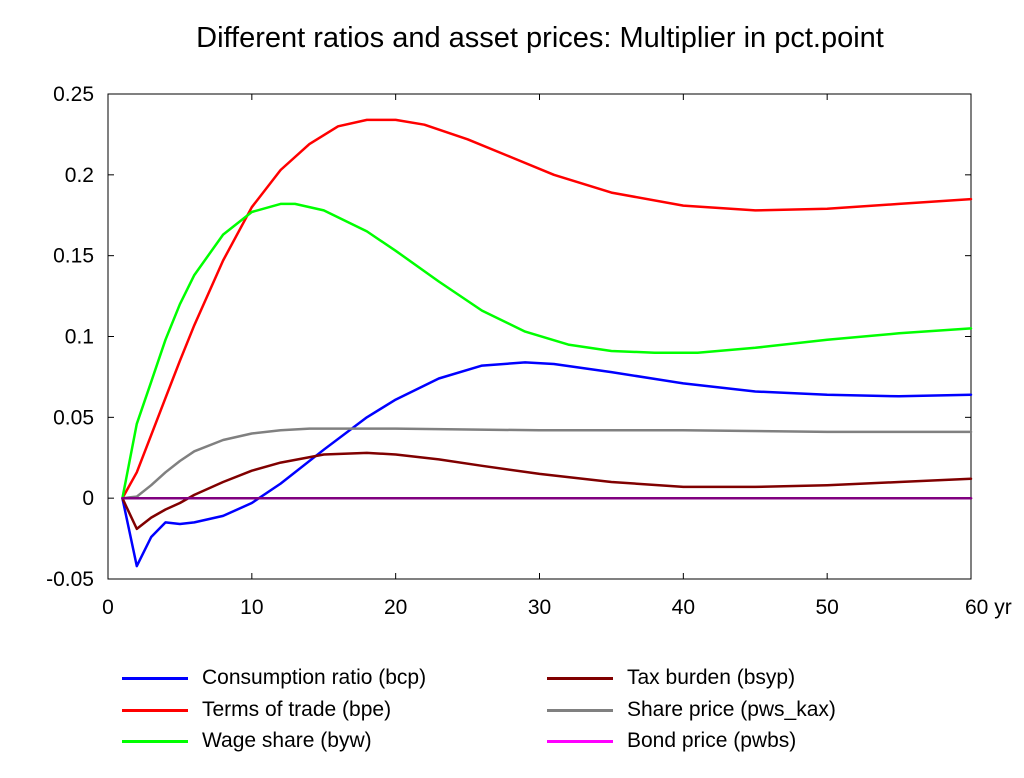 This screenshot has width=1024, height=778. What do you see at coordinates (683, 607) in the screenshot?
I see `x-tick-label: 40` at bounding box center [683, 607].